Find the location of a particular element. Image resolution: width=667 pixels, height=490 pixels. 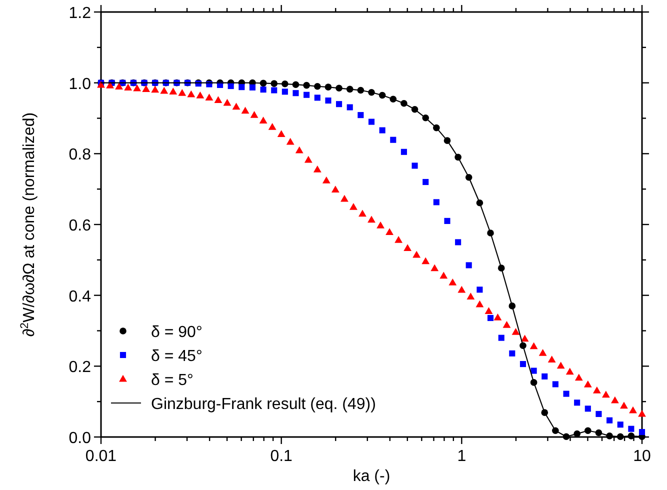

legend-label: Ginzburg-Frank result (eq. (49)) is located at coordinates (263, 404).